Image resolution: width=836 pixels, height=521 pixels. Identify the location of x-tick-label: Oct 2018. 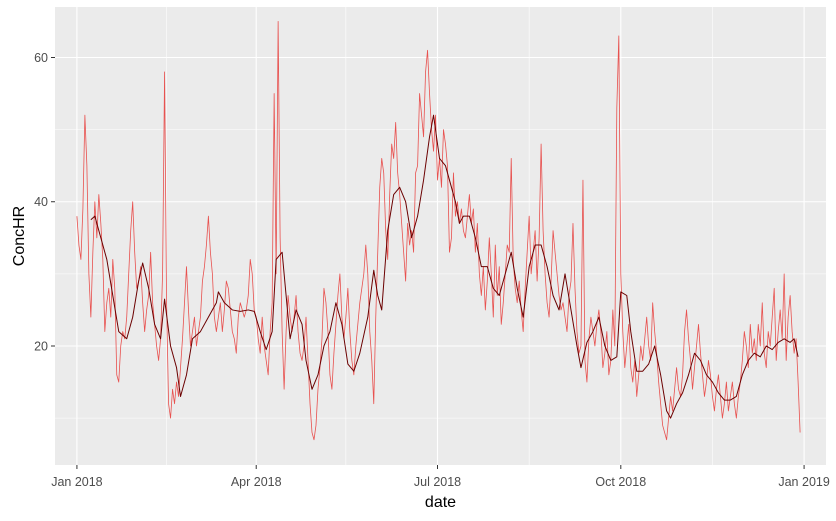
(620, 482).